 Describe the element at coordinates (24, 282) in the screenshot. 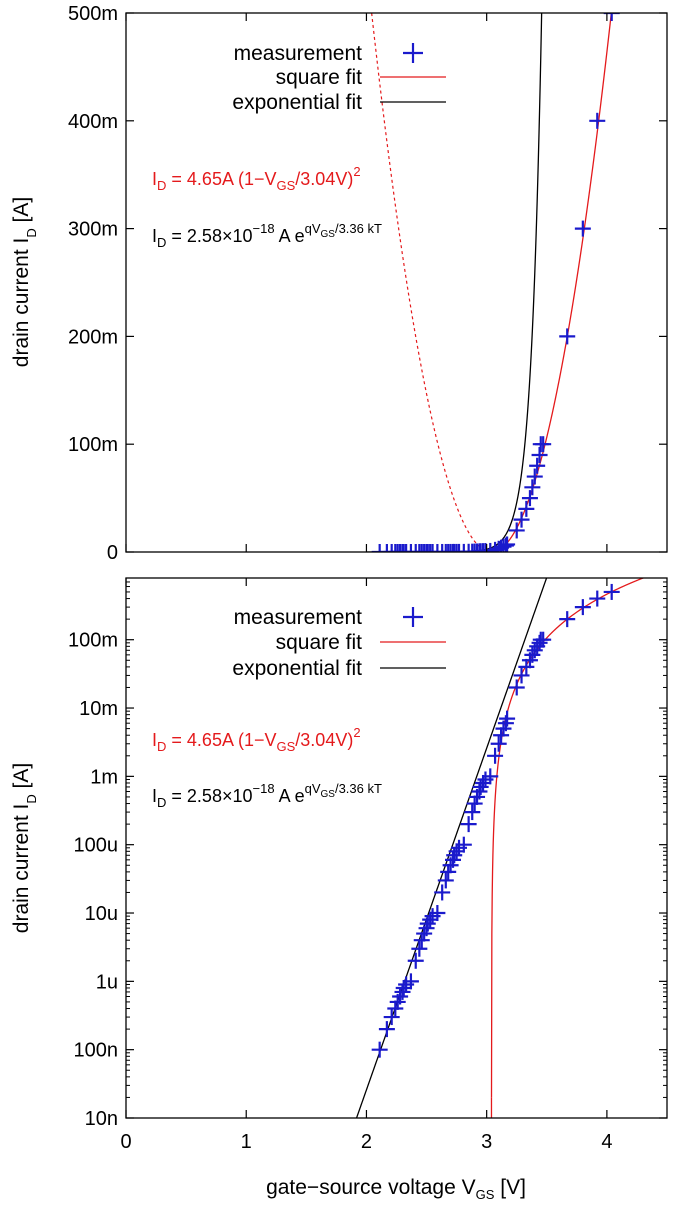

I see `top-y-axis-label: drain current ID [A]` at that location.